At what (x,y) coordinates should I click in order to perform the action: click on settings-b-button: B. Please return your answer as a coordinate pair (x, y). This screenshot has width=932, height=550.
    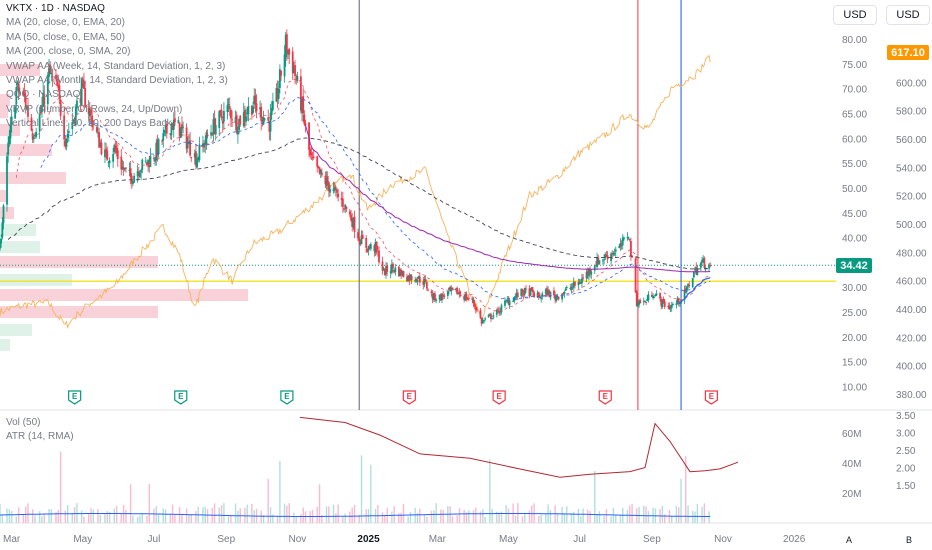
    Looking at the image, I should click on (909, 540).